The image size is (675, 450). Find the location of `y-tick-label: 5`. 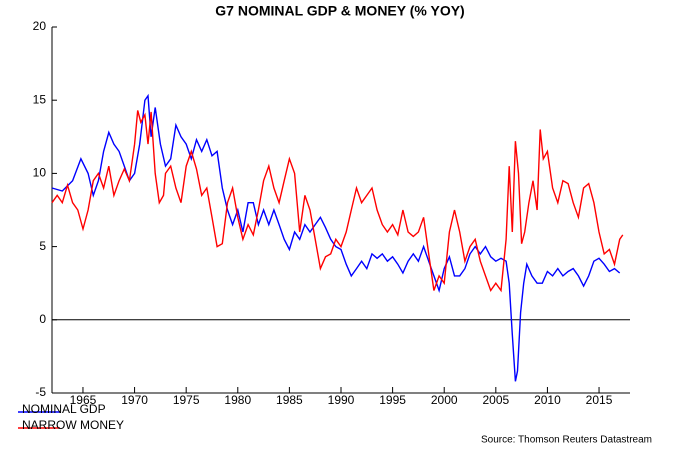

y-tick-label: 5 is located at coordinates (42, 246).